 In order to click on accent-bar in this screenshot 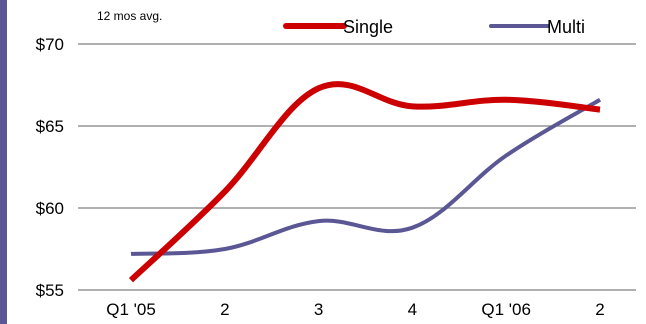, I will do `click(3, 162)`.